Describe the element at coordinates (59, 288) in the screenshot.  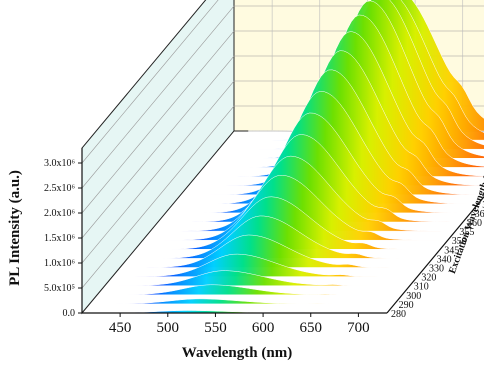
I see `y-tick-label: 5.0x10⁵` at that location.